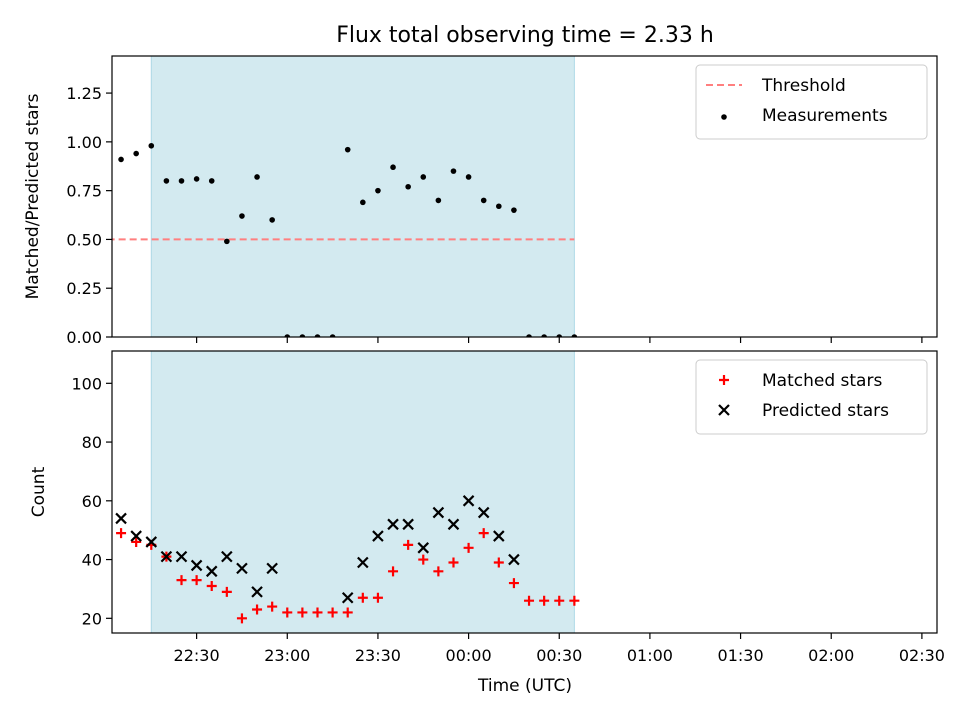  Describe the element at coordinates (724, 117) in the screenshot. I see `legend-measurement-swatch` at that location.